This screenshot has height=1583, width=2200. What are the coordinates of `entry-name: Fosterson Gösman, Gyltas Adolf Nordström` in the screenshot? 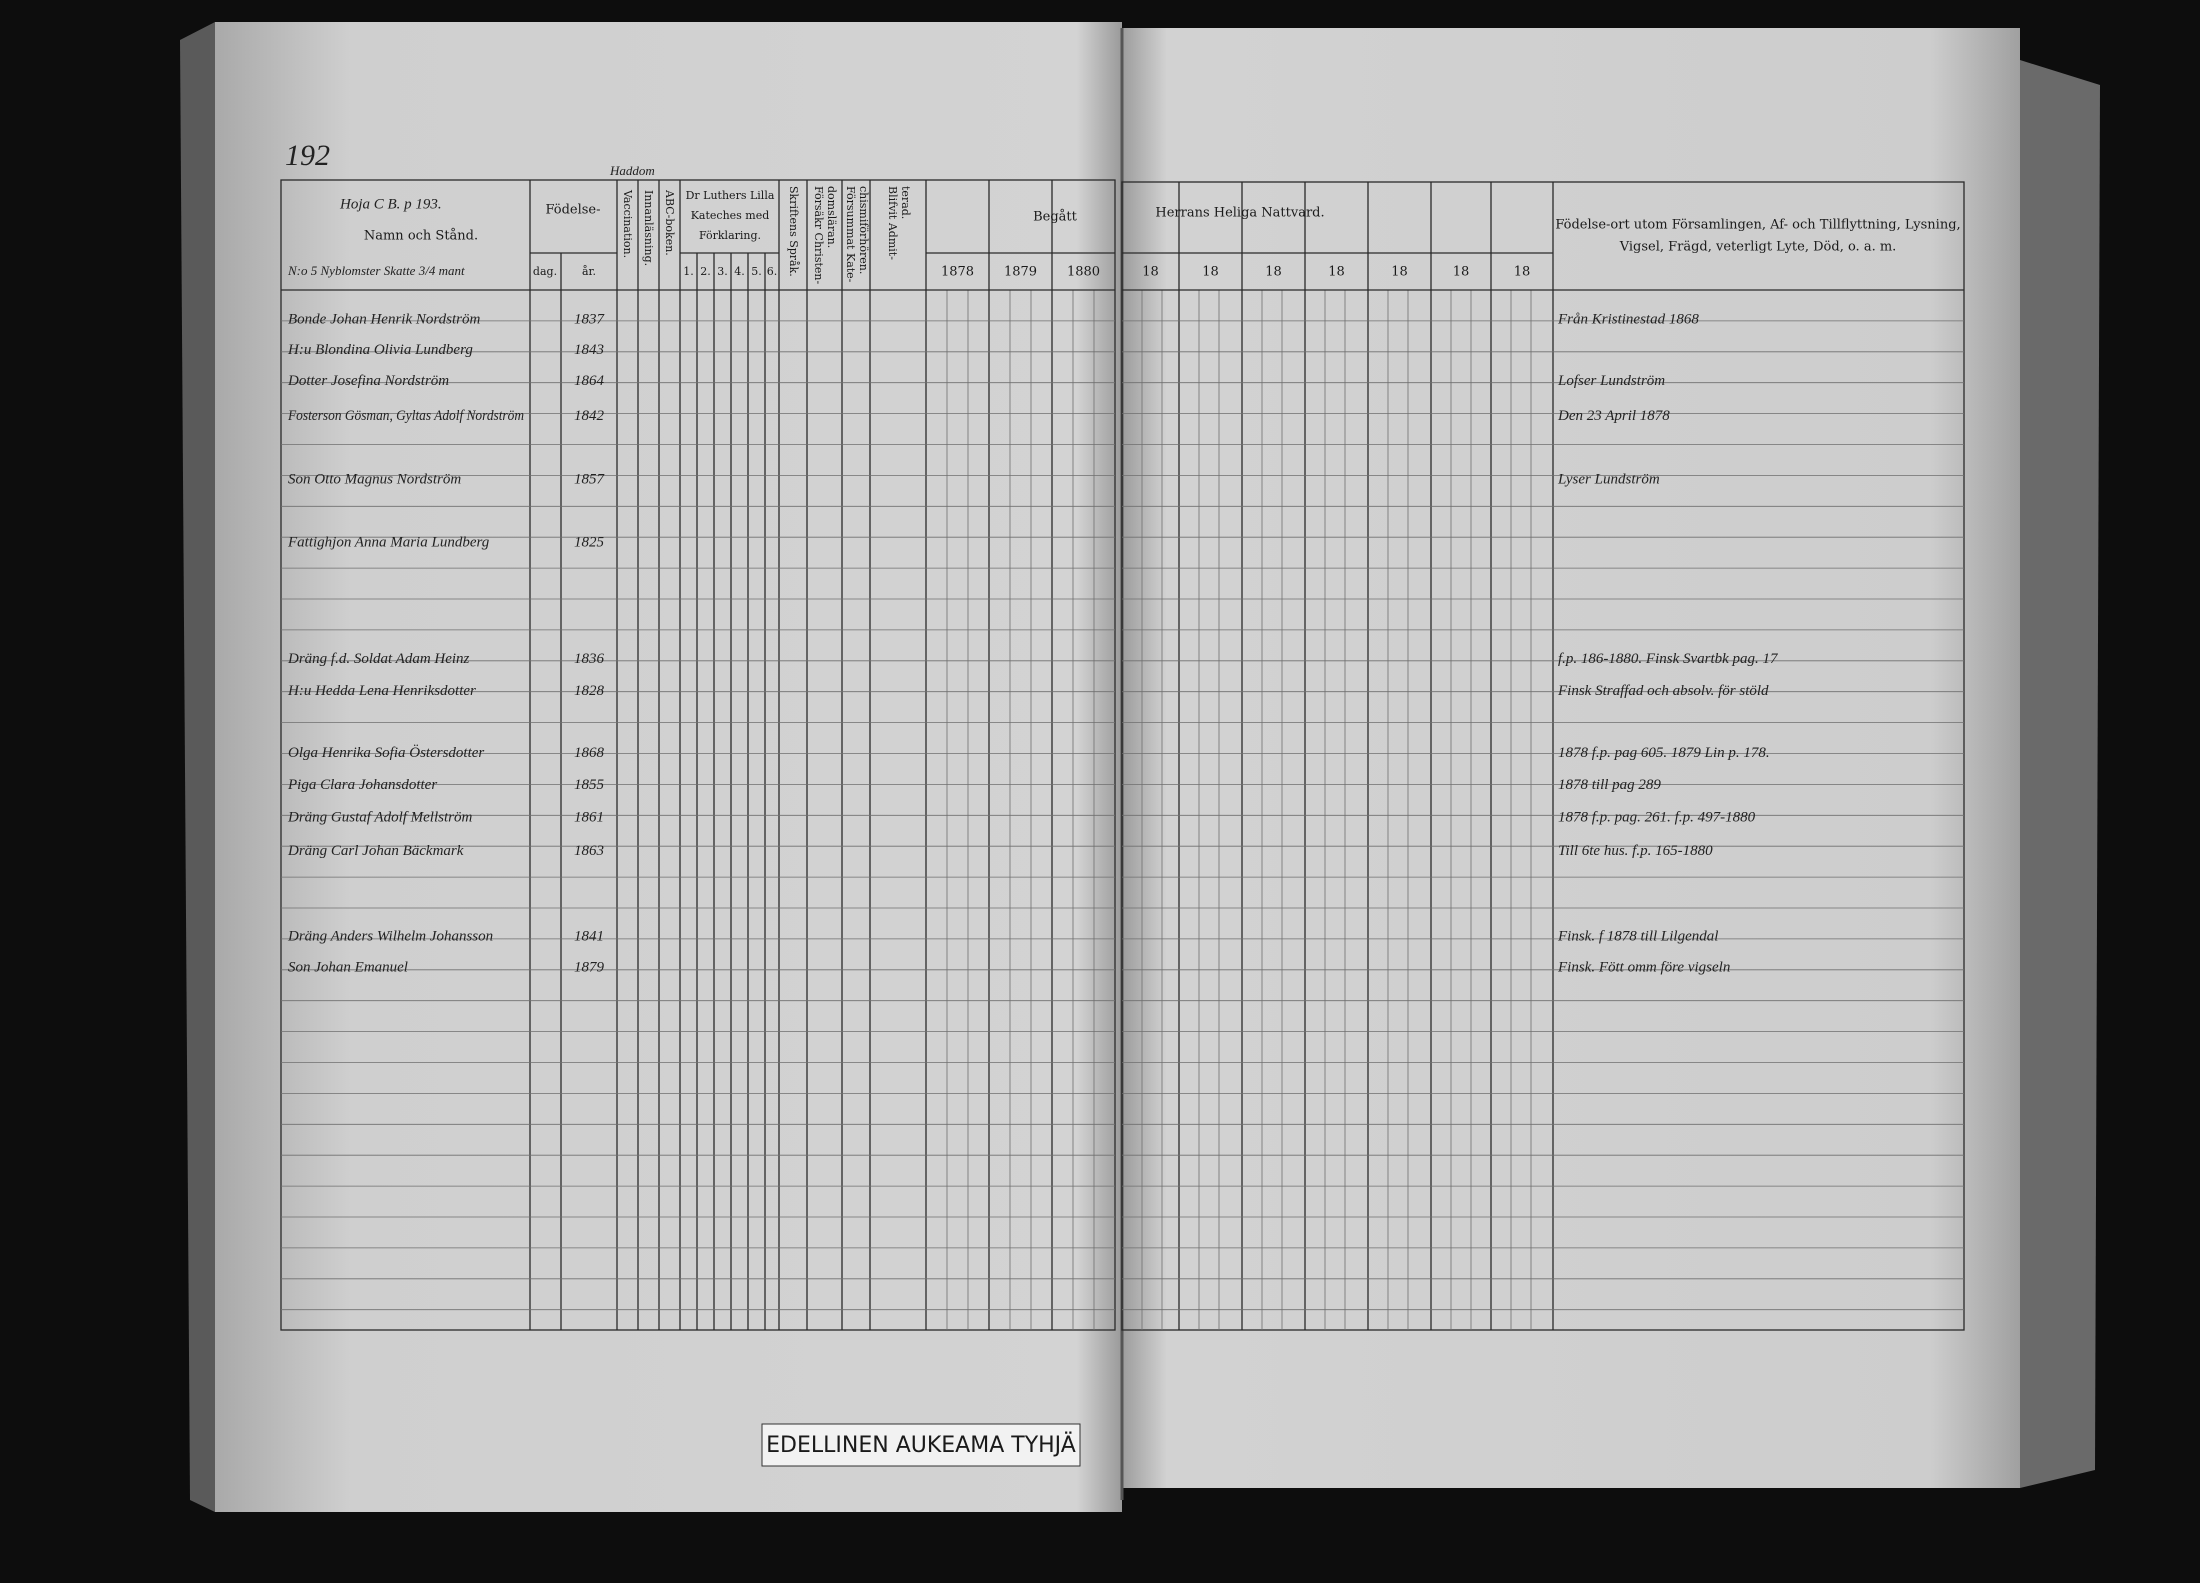 It's located at (405, 416).